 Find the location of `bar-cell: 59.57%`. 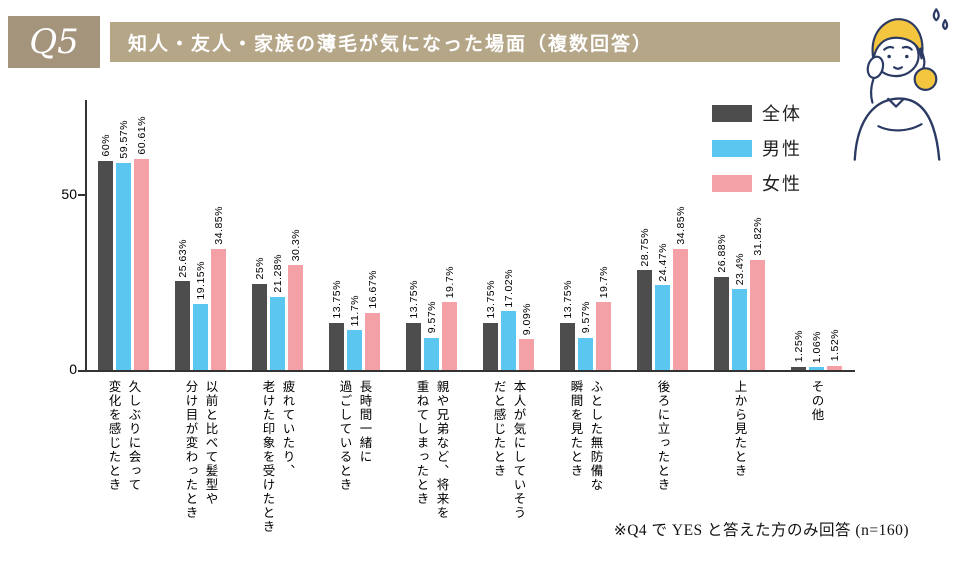

bar-cell: 59.57% is located at coordinates (123, 245).